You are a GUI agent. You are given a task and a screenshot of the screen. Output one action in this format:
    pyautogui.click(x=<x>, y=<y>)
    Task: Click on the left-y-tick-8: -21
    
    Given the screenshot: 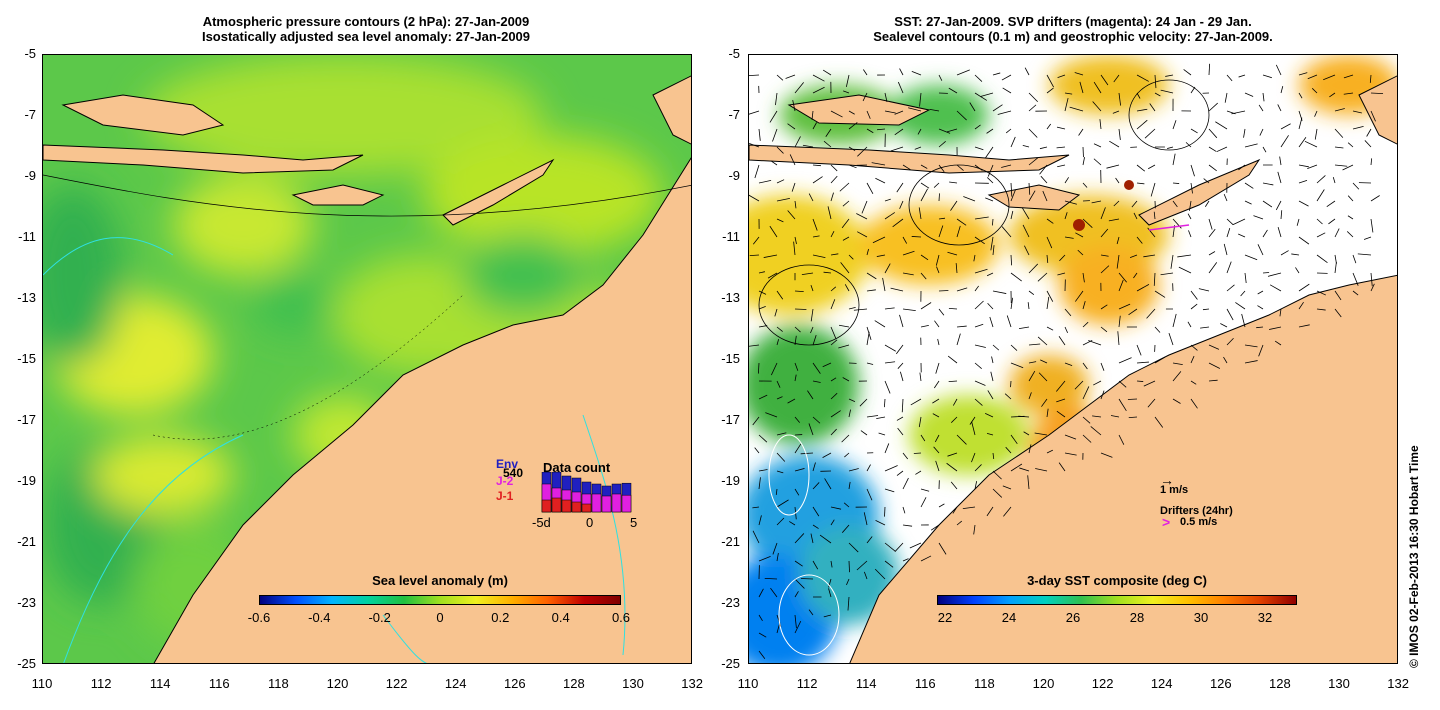 What is the action you would take?
    pyautogui.click(x=26, y=541)
    